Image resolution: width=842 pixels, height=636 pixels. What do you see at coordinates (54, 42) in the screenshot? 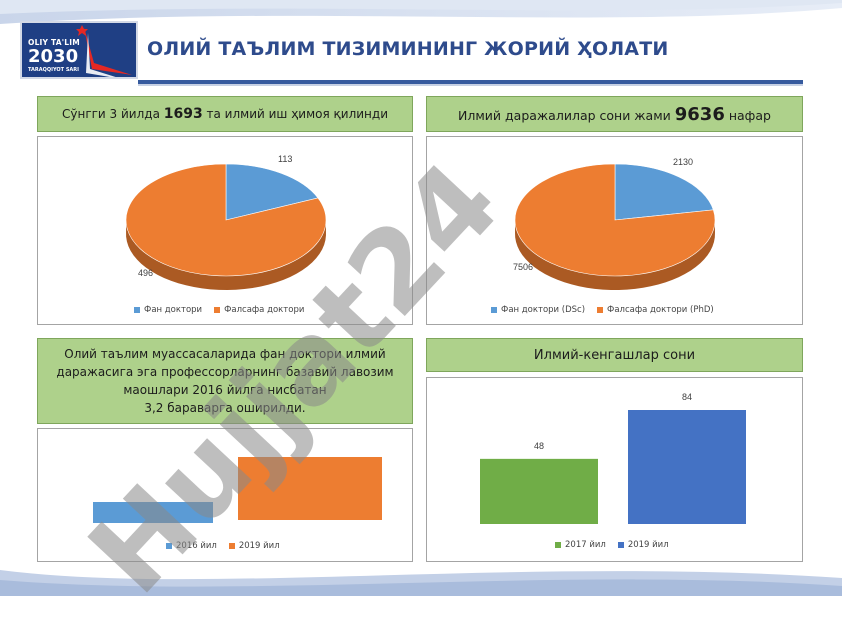
I see `logo-line1: OLIY TA'LIM` at bounding box center [54, 42].